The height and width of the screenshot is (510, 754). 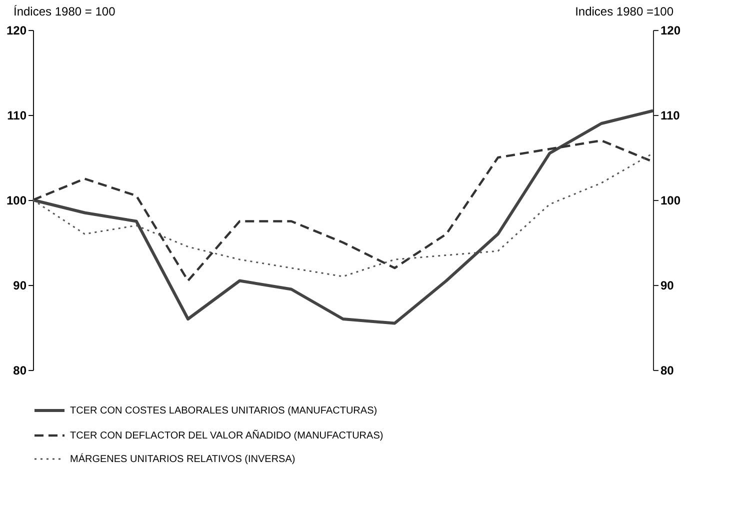 I want to click on y2-tick-label: 120, so click(x=670, y=31).